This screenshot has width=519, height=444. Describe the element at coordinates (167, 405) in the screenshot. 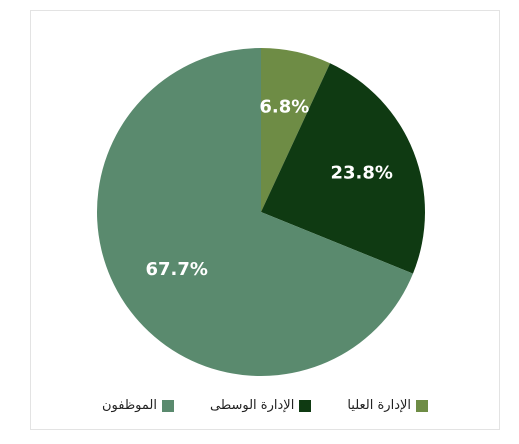

I see `legend-swatch-employees` at that location.